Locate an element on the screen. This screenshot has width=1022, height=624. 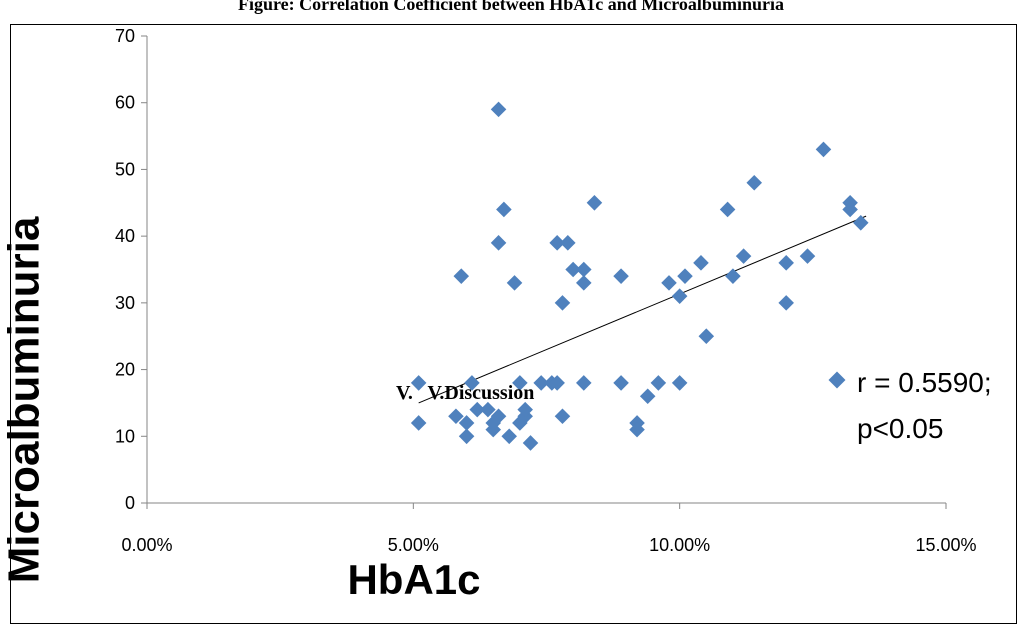
y-tick-label: 20 is located at coordinates (125, 370).